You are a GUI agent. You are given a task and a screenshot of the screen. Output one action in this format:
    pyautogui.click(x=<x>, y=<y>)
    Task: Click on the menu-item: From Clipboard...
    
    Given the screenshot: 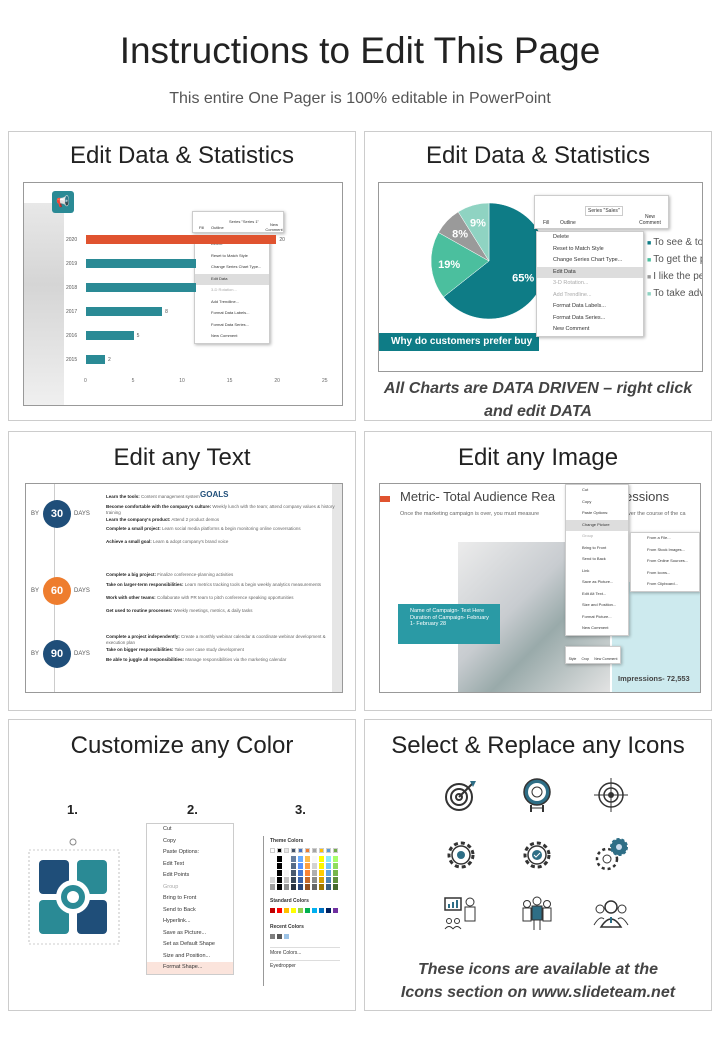 What is the action you would take?
    pyautogui.click(x=662, y=583)
    